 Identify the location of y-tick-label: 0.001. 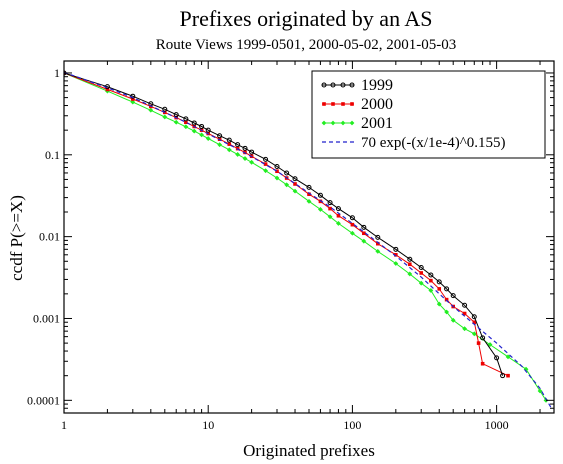
(46, 318).